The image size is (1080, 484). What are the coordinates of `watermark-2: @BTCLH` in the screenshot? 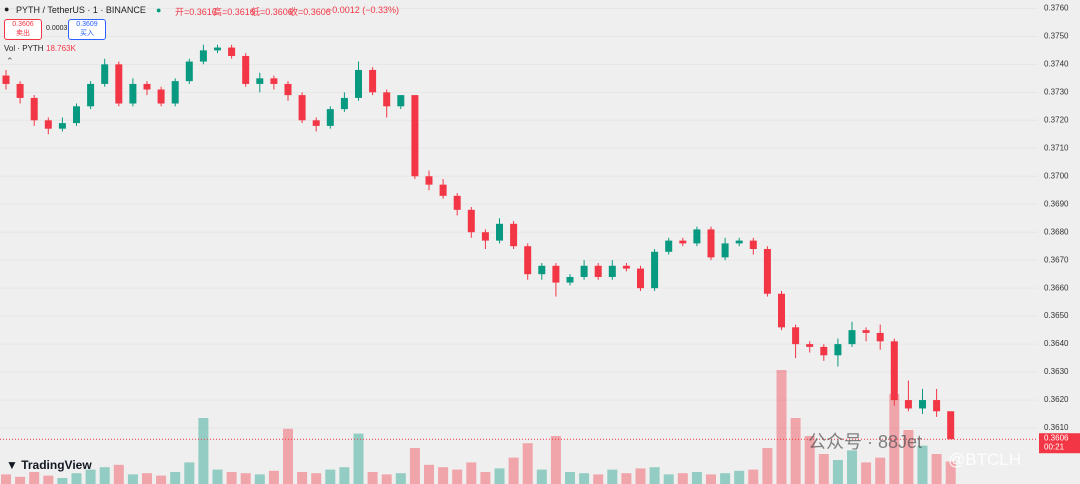 It's located at (984, 459).